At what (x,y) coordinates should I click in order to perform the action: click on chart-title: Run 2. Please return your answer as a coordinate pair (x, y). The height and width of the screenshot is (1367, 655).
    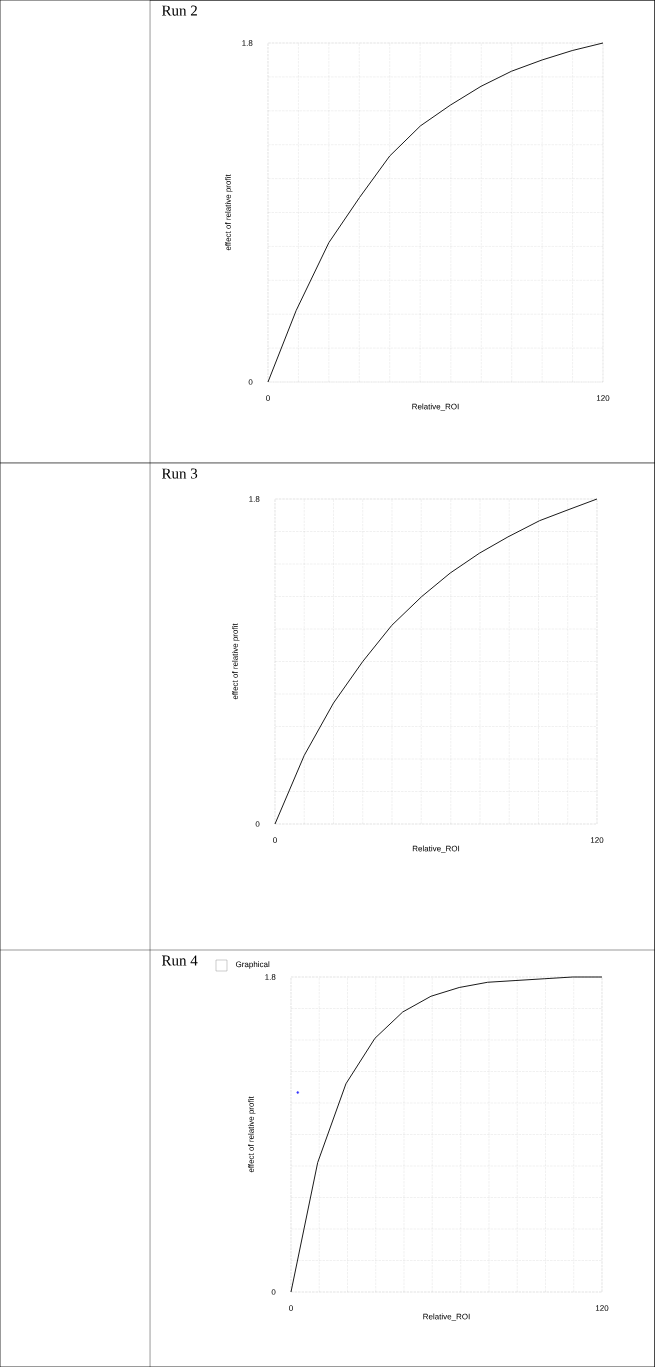
    Looking at the image, I should click on (179, 10).